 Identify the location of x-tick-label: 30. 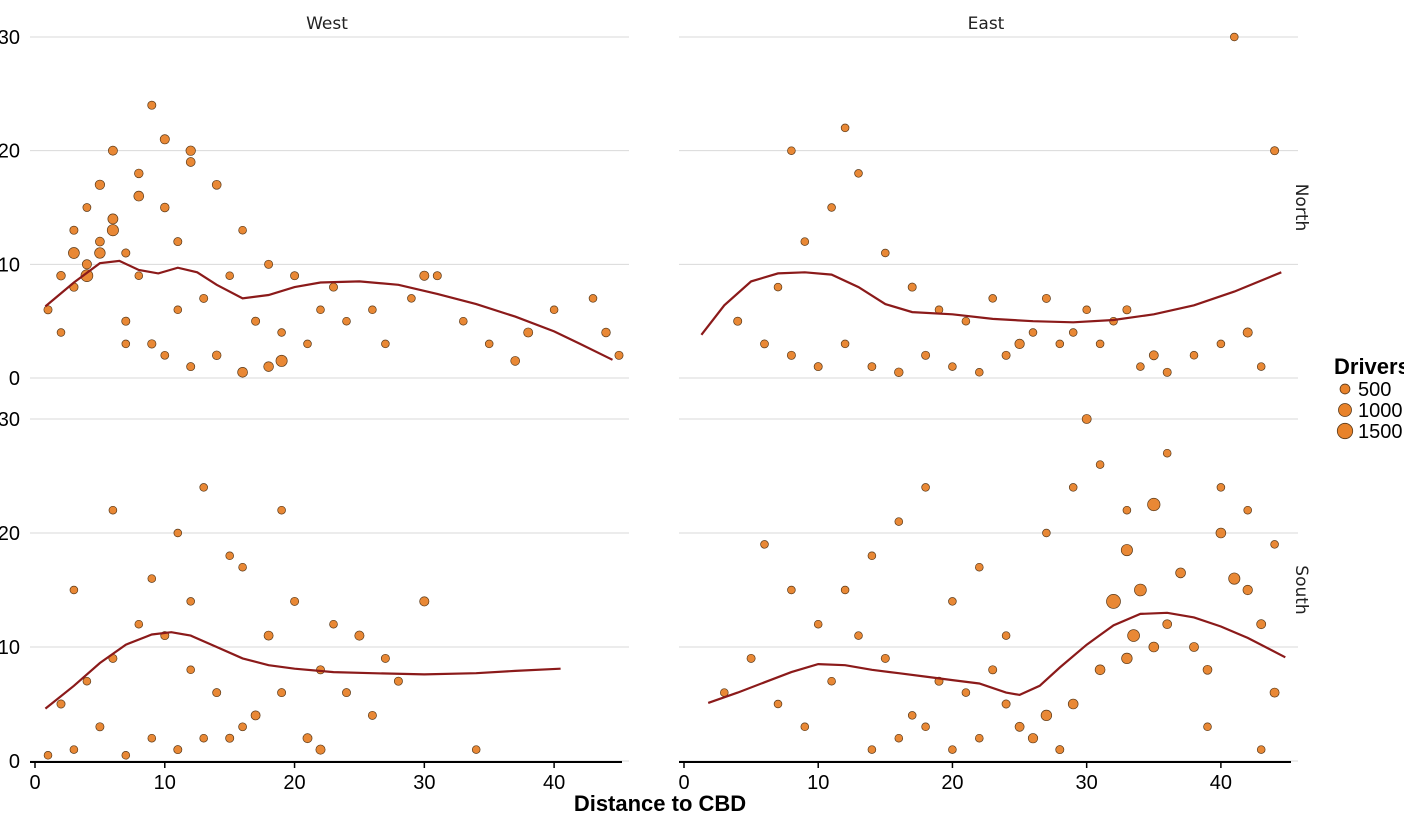
(1087, 783).